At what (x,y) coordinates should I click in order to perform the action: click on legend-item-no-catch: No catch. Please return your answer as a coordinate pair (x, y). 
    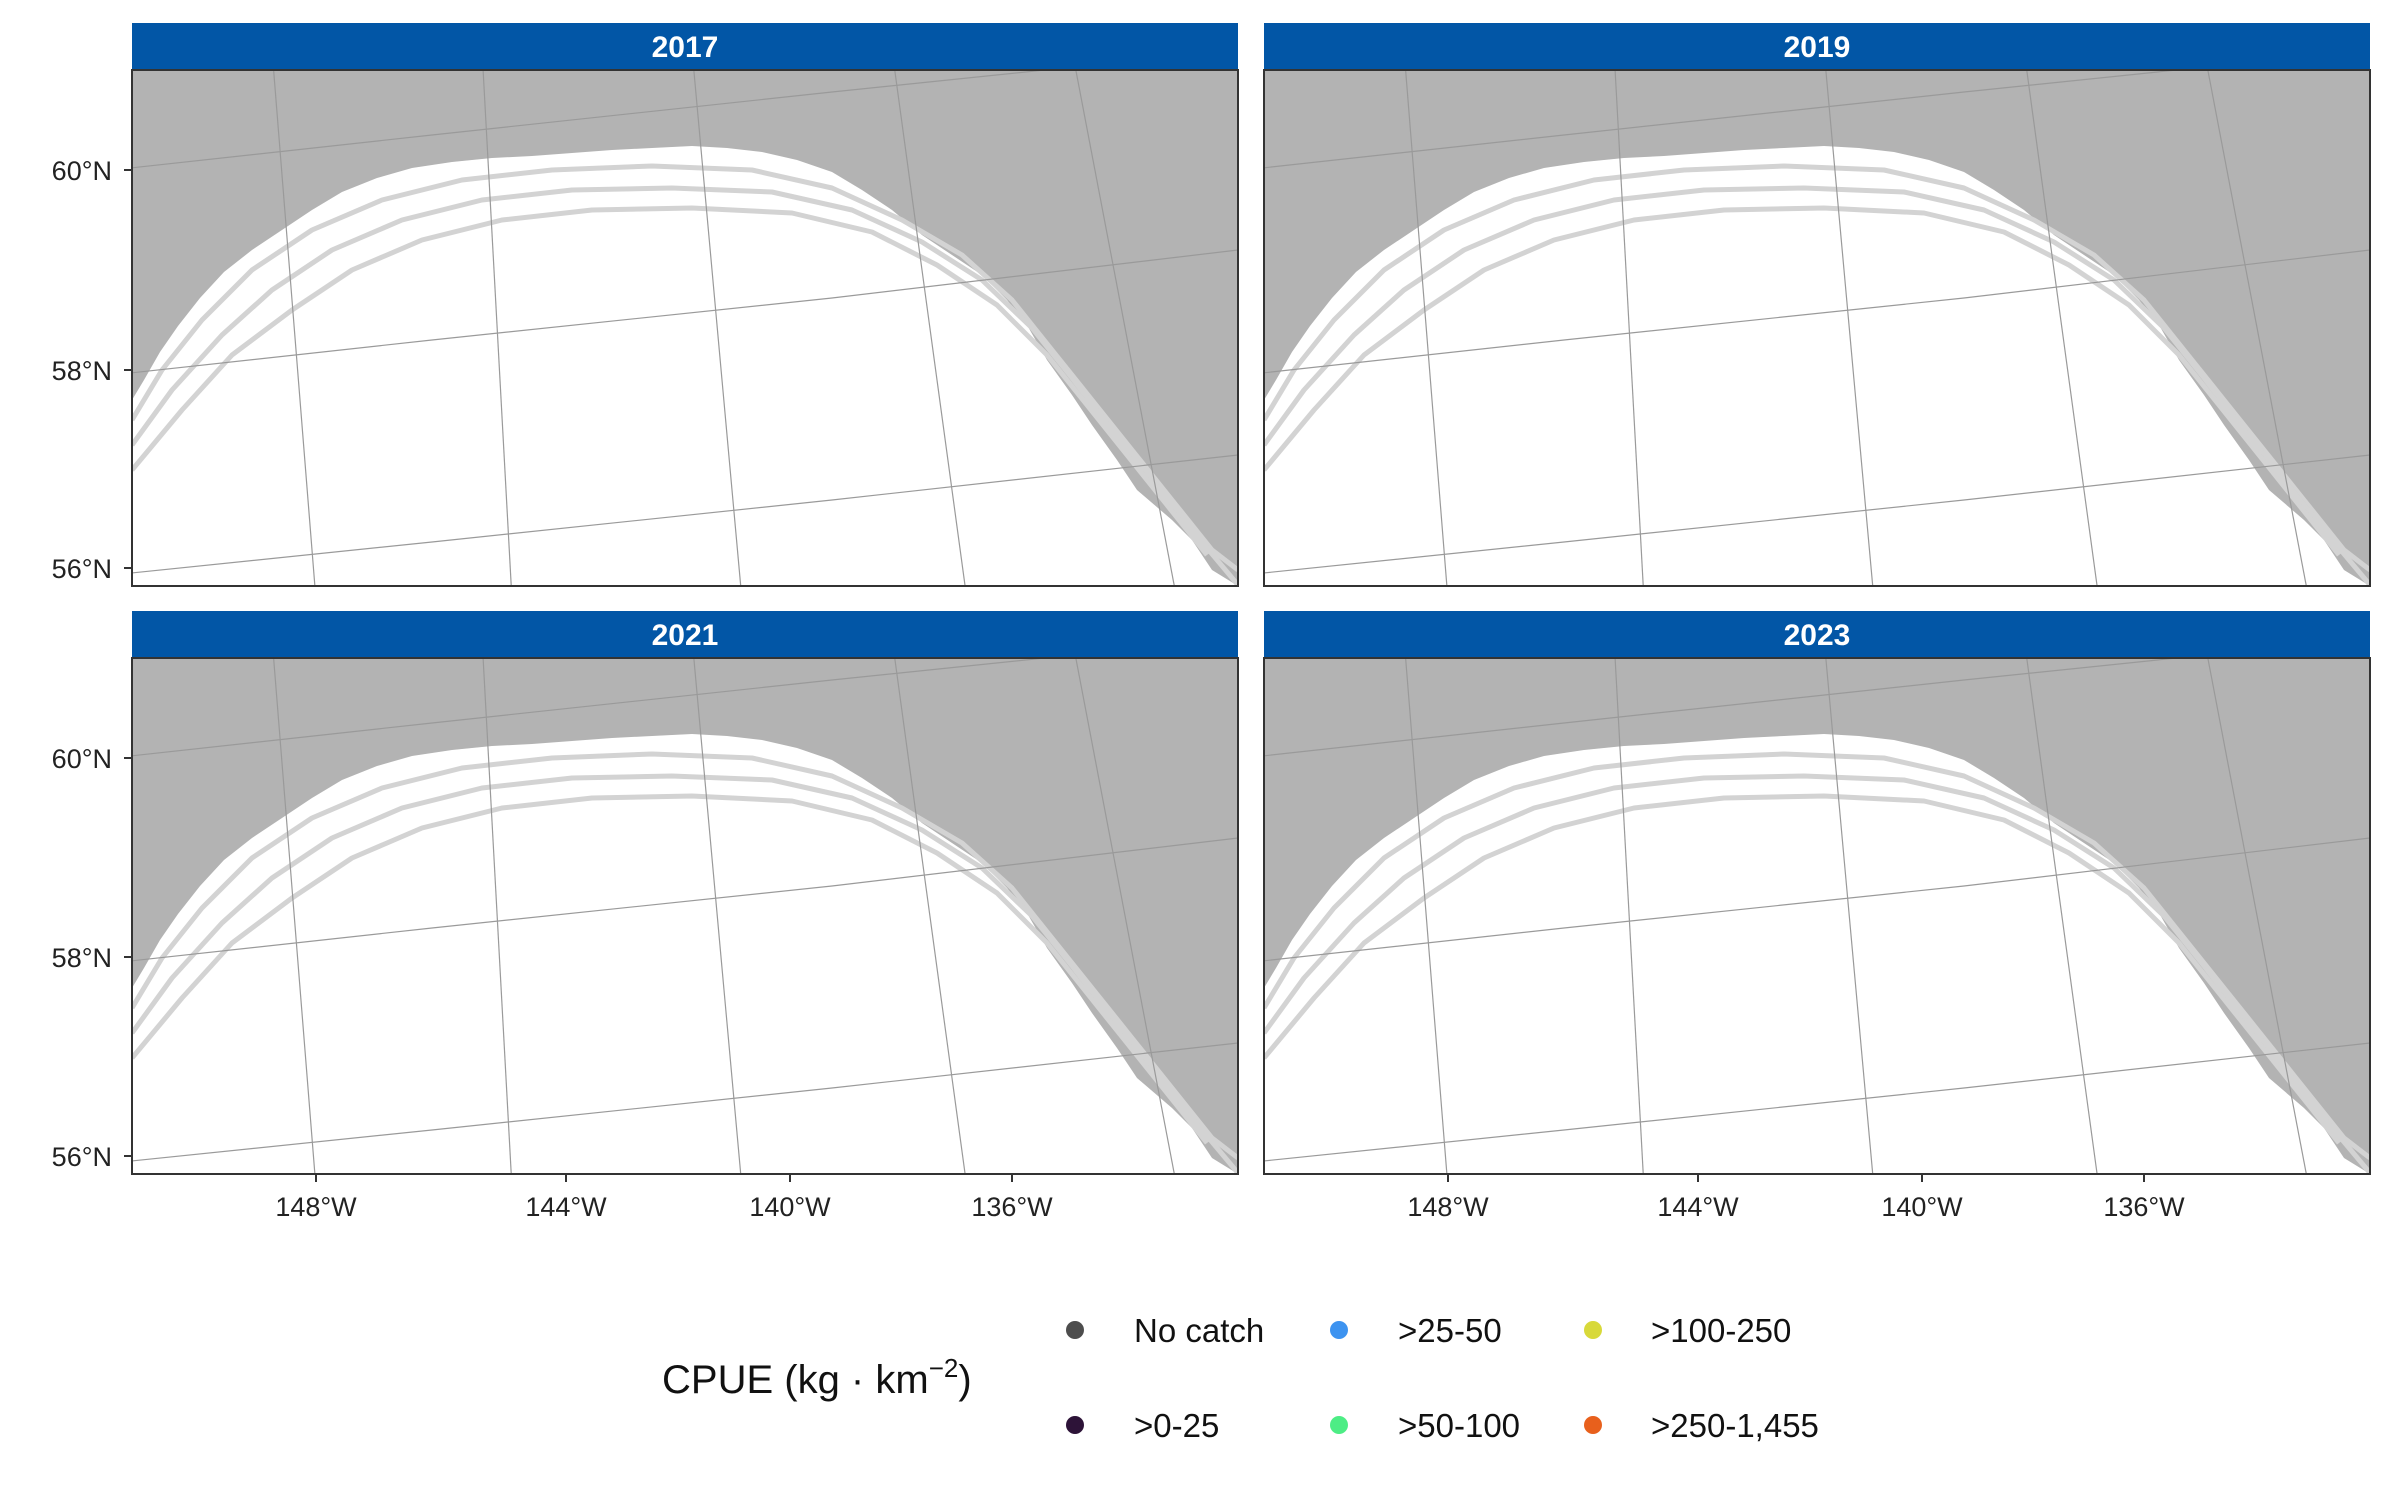
    Looking at the image, I should click on (1165, 1330).